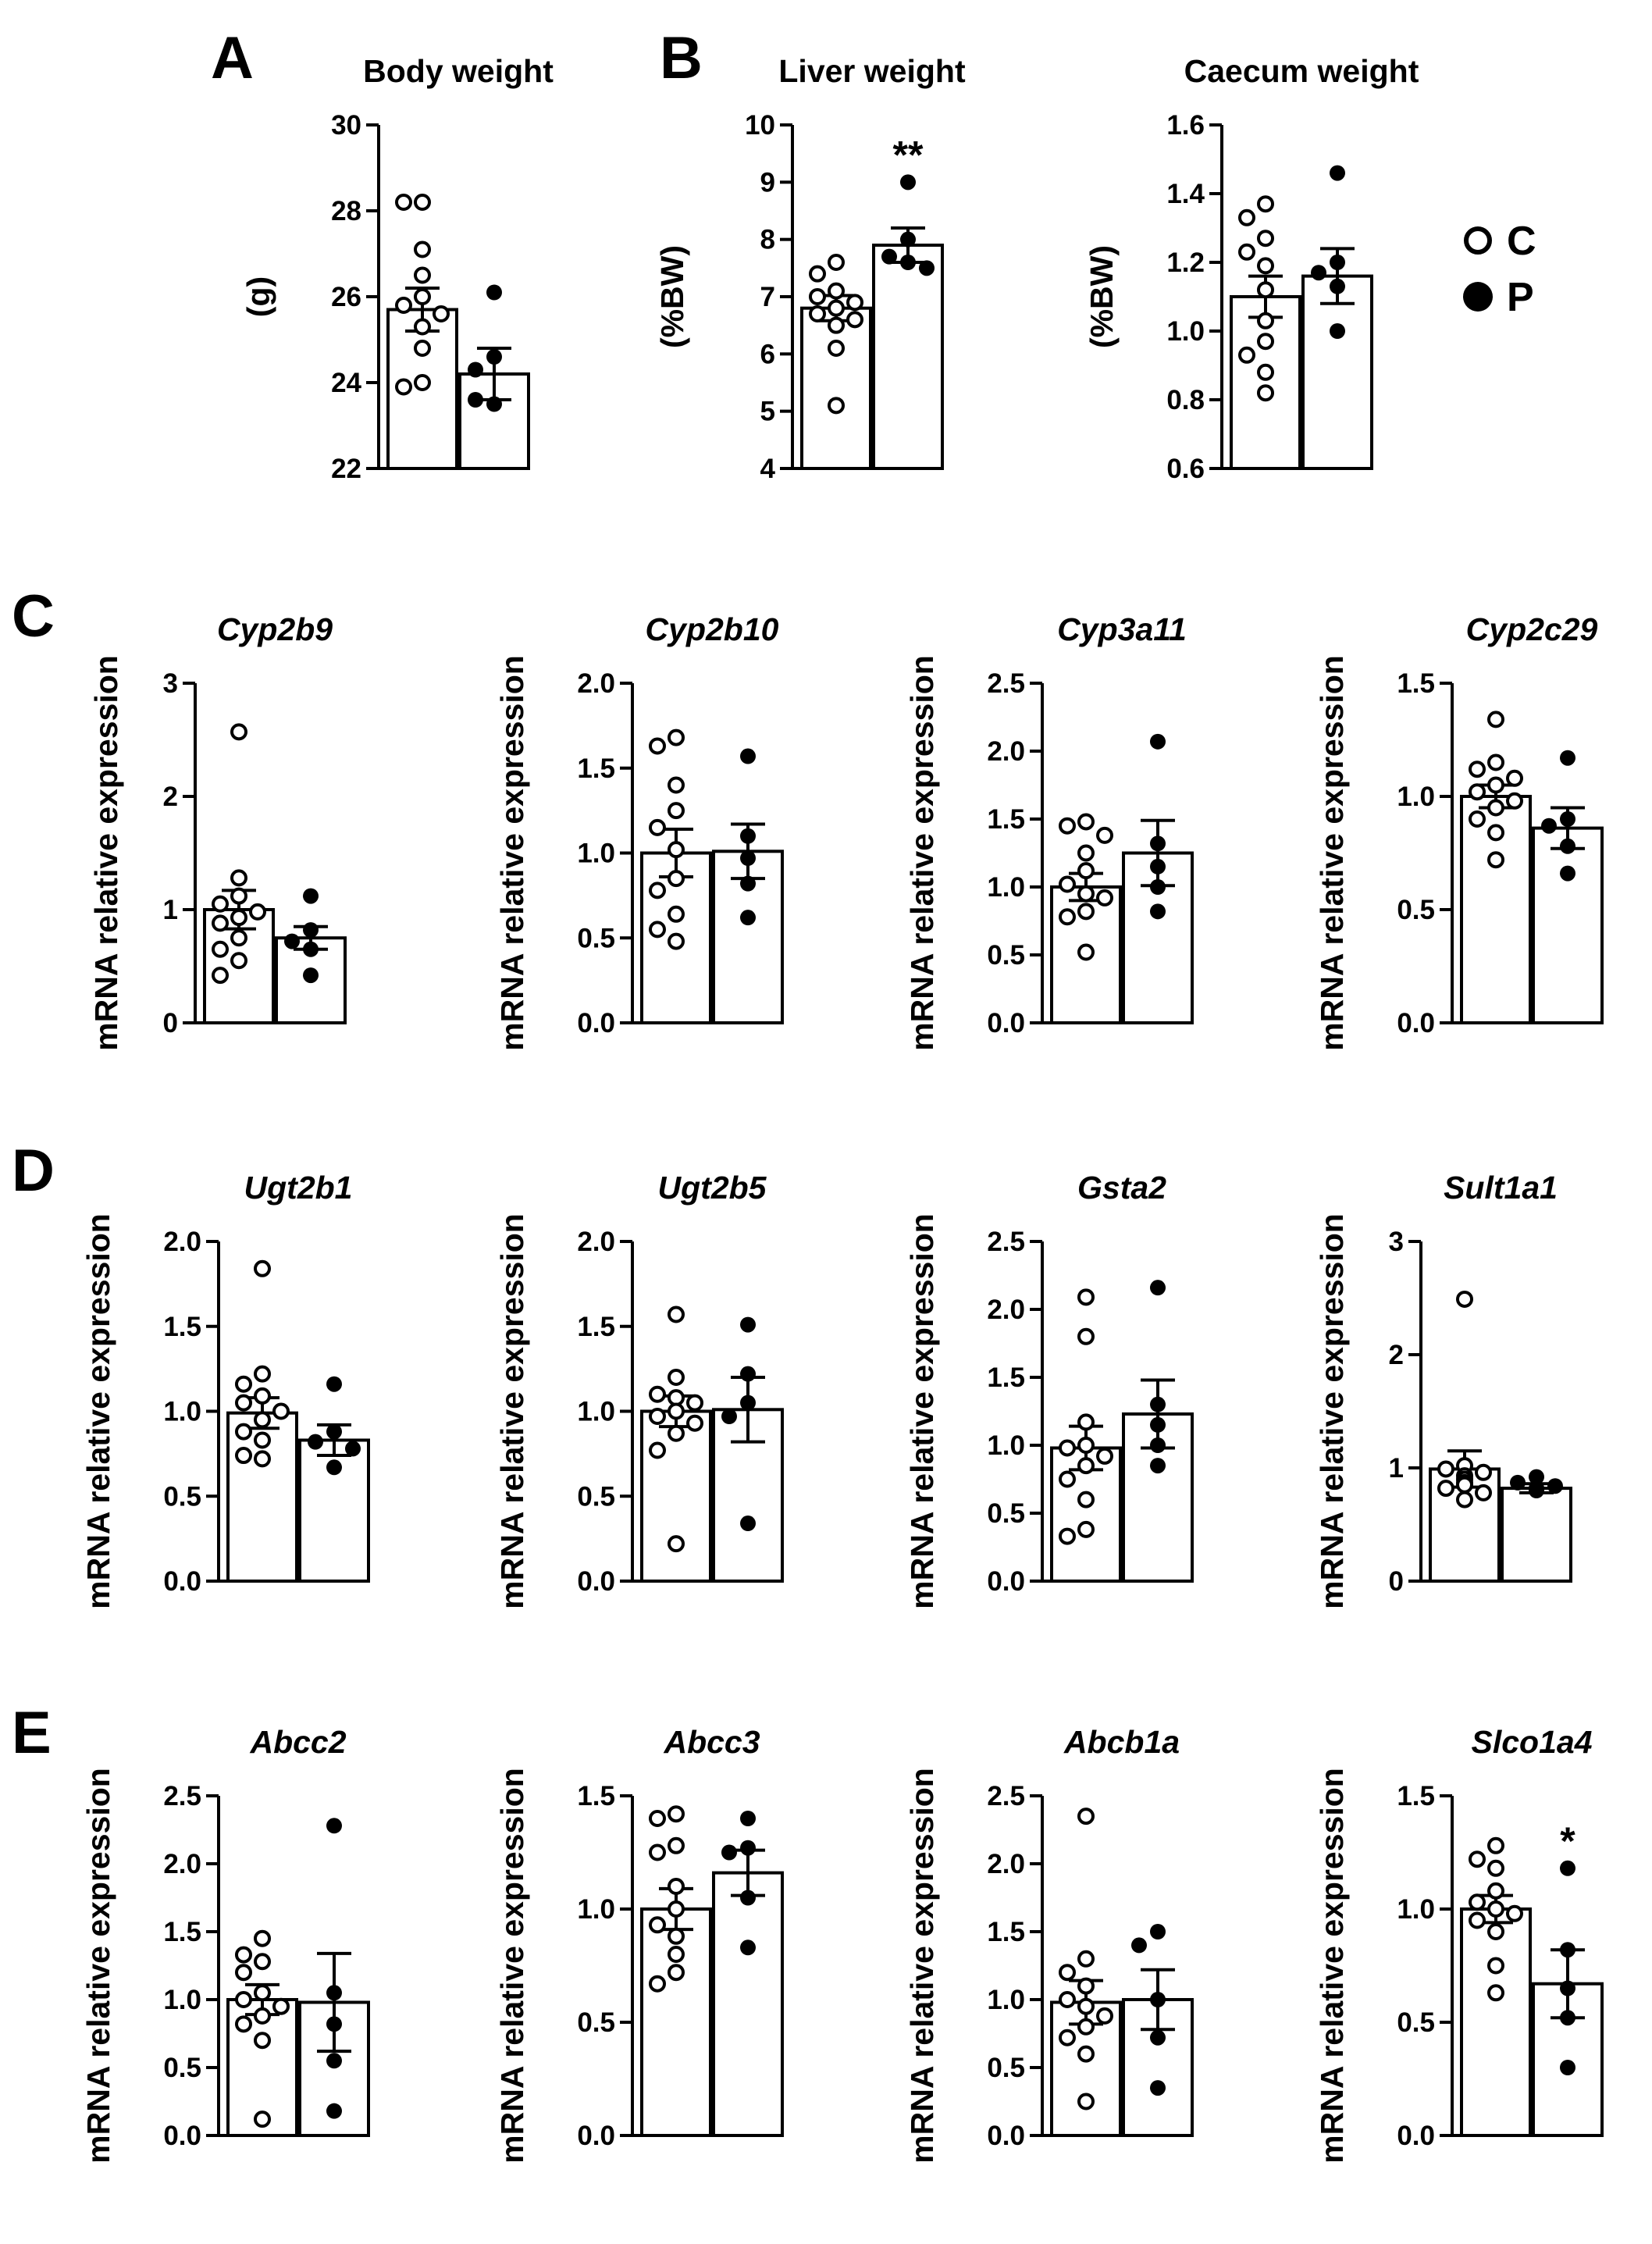  What do you see at coordinates (681, 58) in the screenshot?
I see `panel-label-b: B` at bounding box center [681, 58].